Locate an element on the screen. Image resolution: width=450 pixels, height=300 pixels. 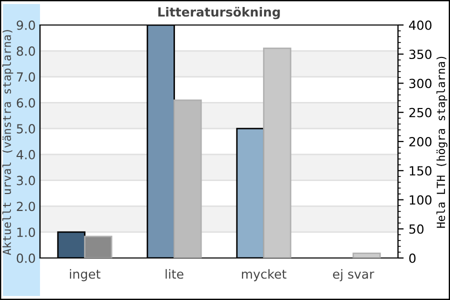
y-tick-label: 4.0 is located at coordinates (26, 155).